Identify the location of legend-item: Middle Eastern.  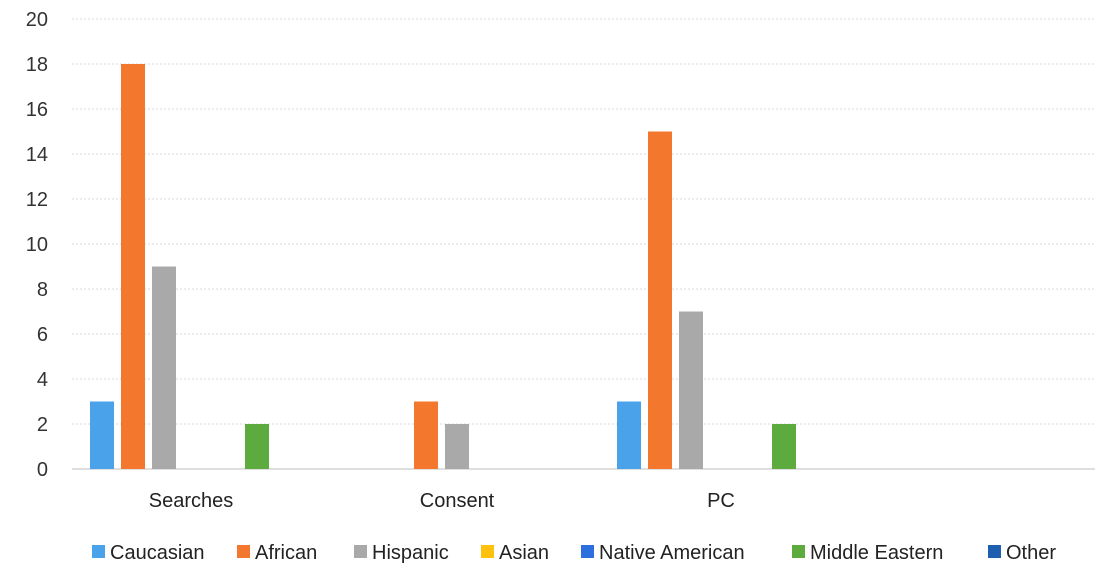
(867, 553).